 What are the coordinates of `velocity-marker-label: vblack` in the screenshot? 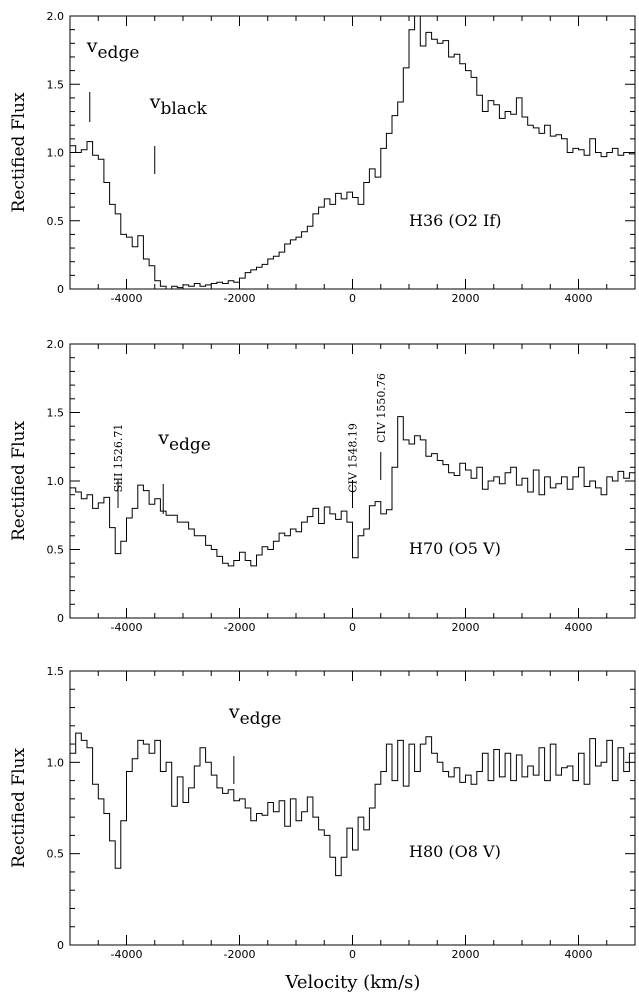 It's located at (178, 105).